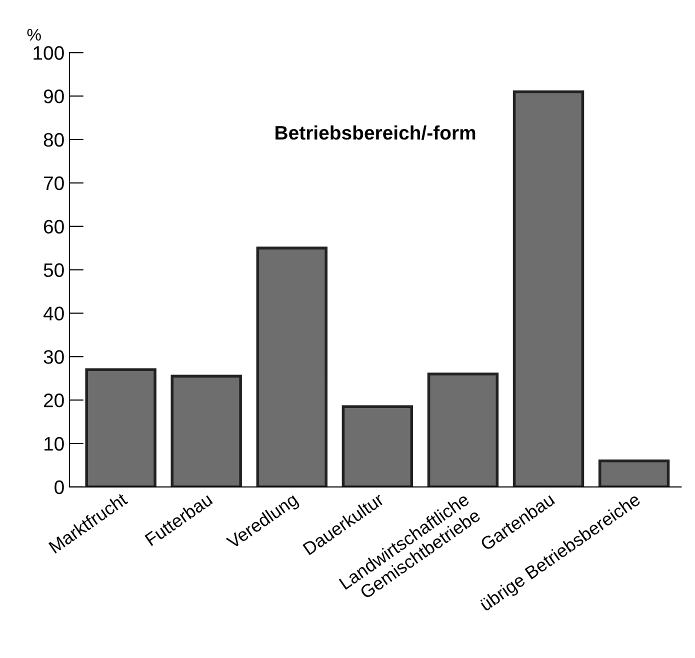 This screenshot has width=695, height=658. What do you see at coordinates (34, 34) in the screenshot?
I see `y-axis-title: %` at bounding box center [34, 34].